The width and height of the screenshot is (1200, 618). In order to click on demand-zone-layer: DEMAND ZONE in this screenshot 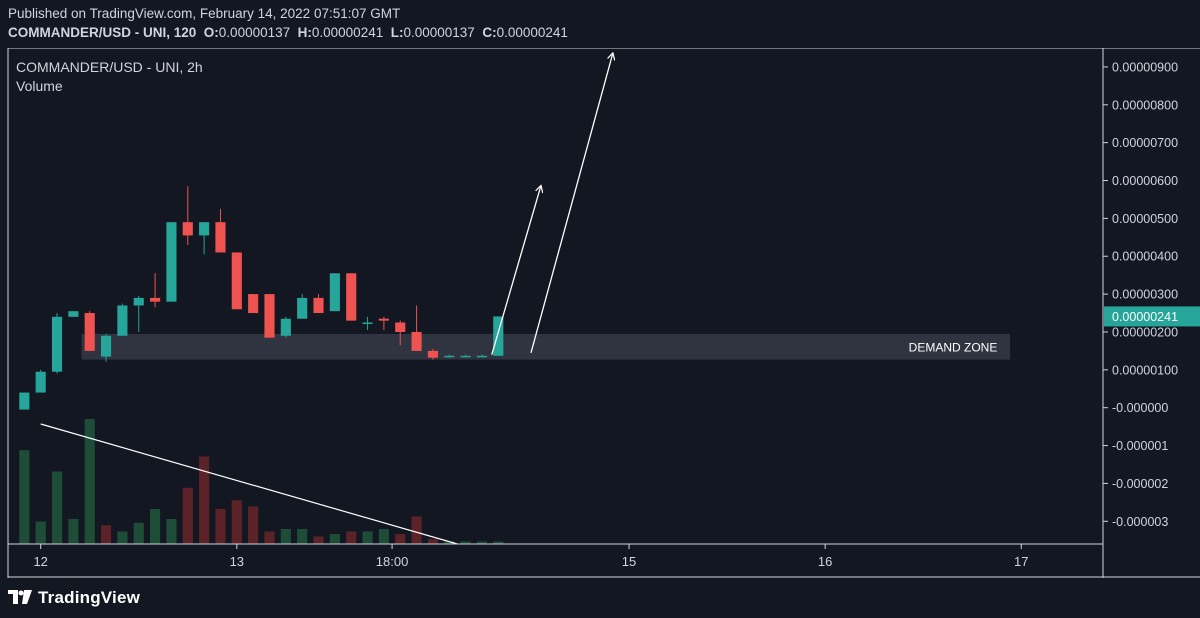, I will do `click(545, 346)`.